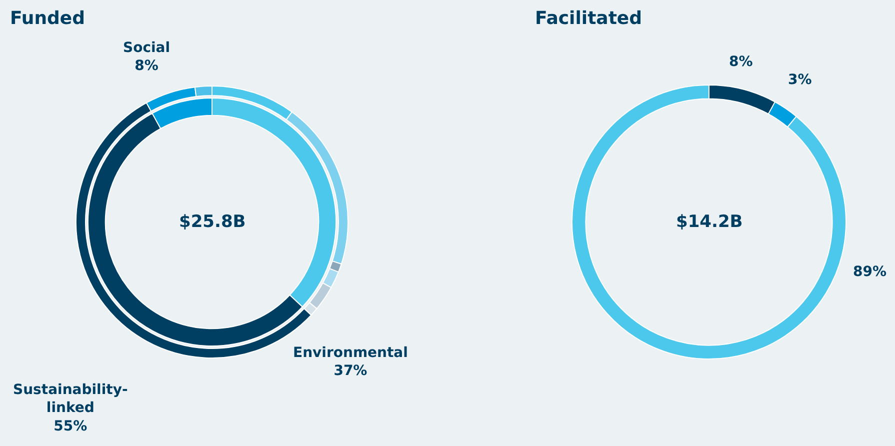  I want to click on slice-label: Sustainability-linked, so click(70, 399).